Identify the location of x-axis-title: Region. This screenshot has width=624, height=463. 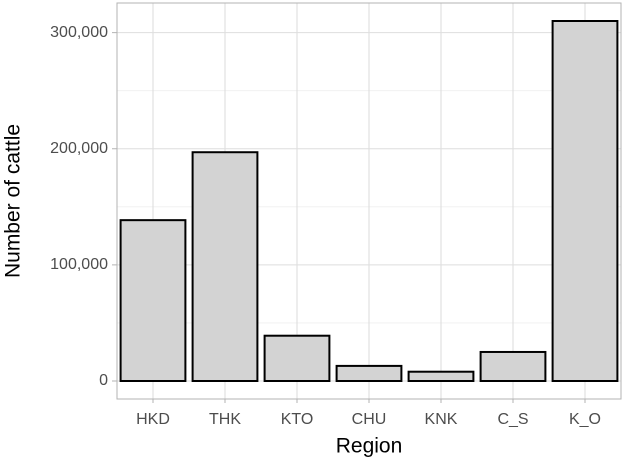
(369, 446).